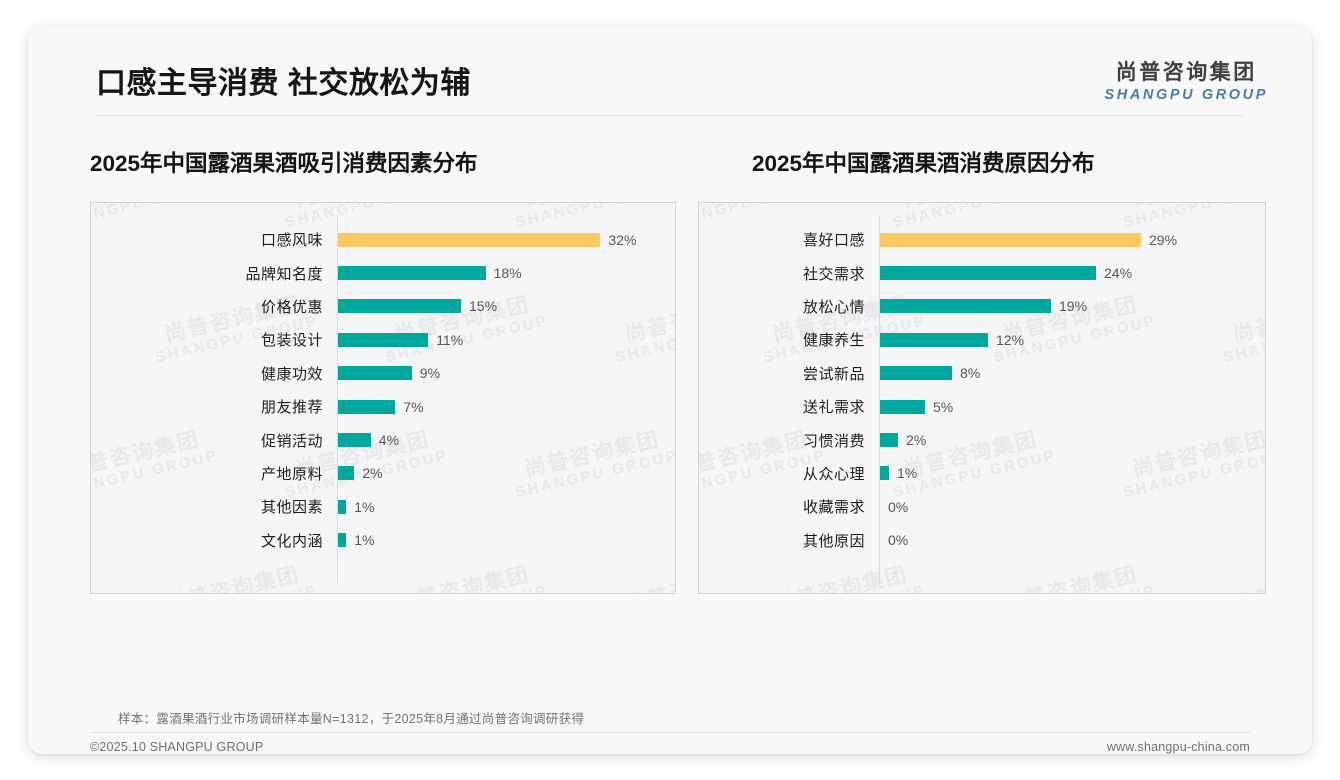 This screenshot has width=1340, height=780. What do you see at coordinates (413, 406) in the screenshot?
I see `bar-value-label: 7%` at bounding box center [413, 406].